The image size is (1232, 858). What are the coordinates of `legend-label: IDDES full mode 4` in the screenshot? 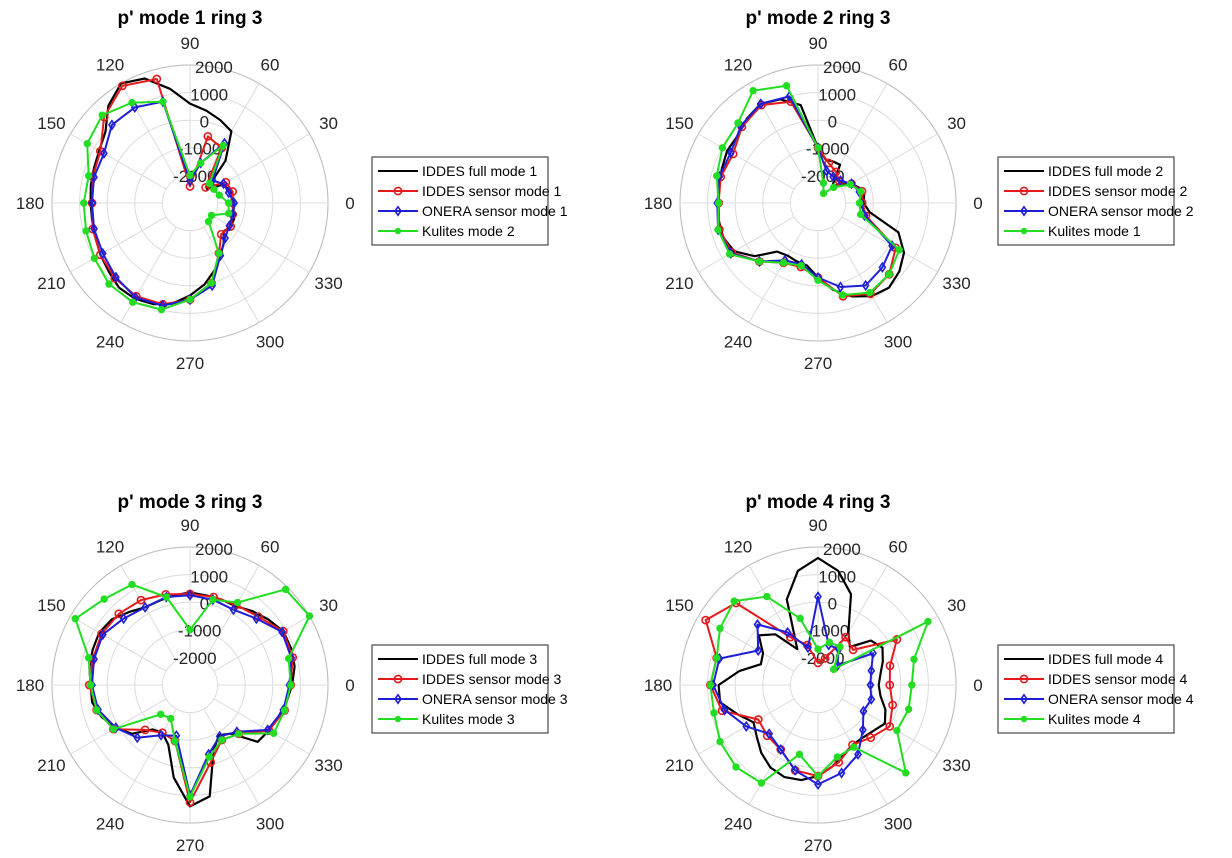 It's located at (1105, 659).